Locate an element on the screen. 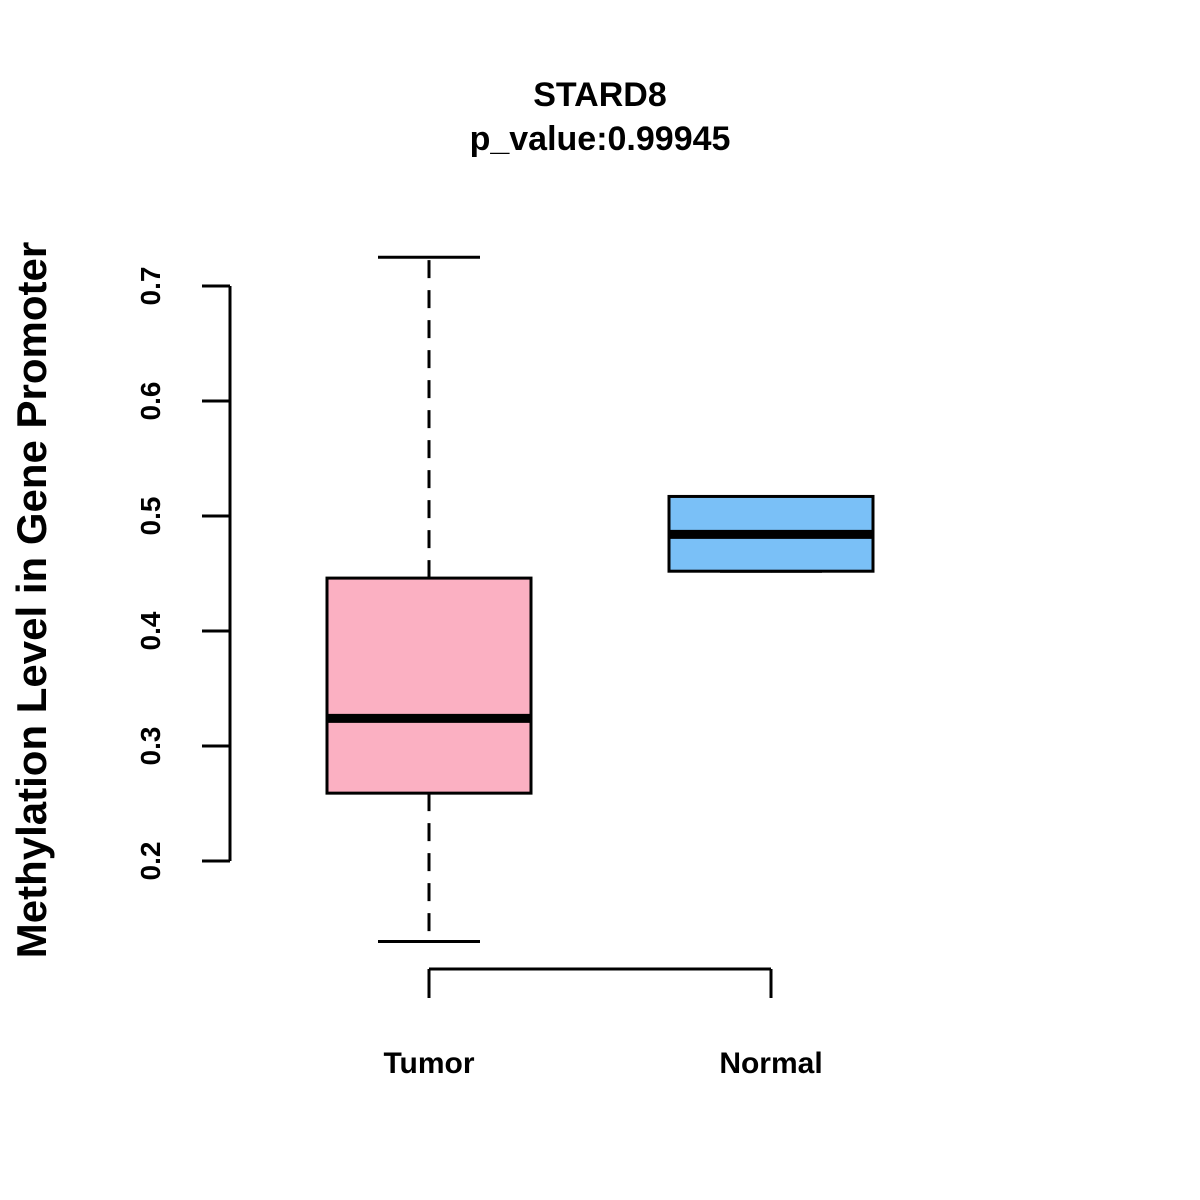  y-axis: 0.2 0.3 0.4 0.5 0.6 0.7 is located at coordinates (183, 574).